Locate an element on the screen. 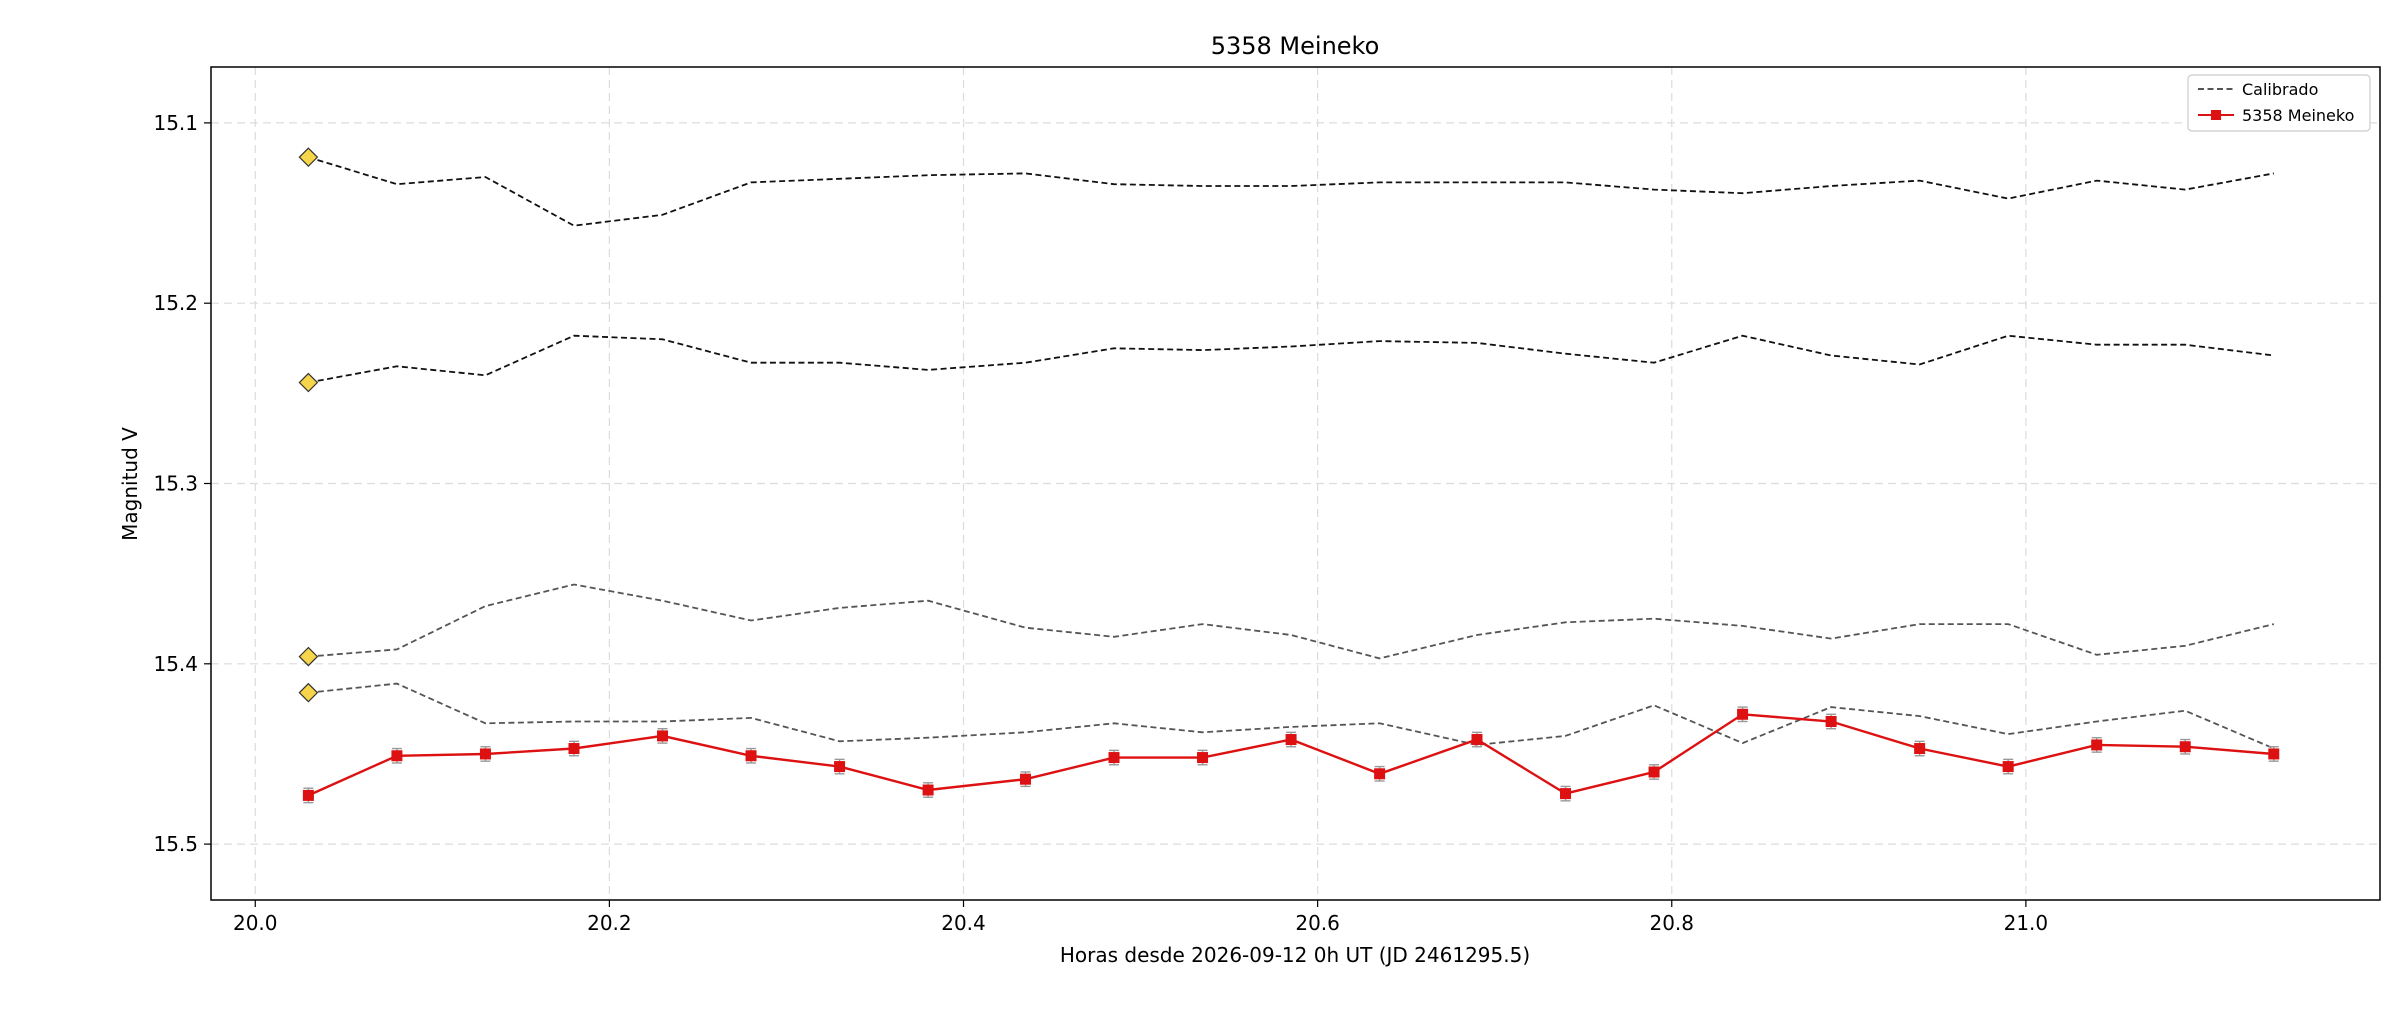 This screenshot has width=2405, height=1016. x-tick-label: 20.2 is located at coordinates (609, 923).